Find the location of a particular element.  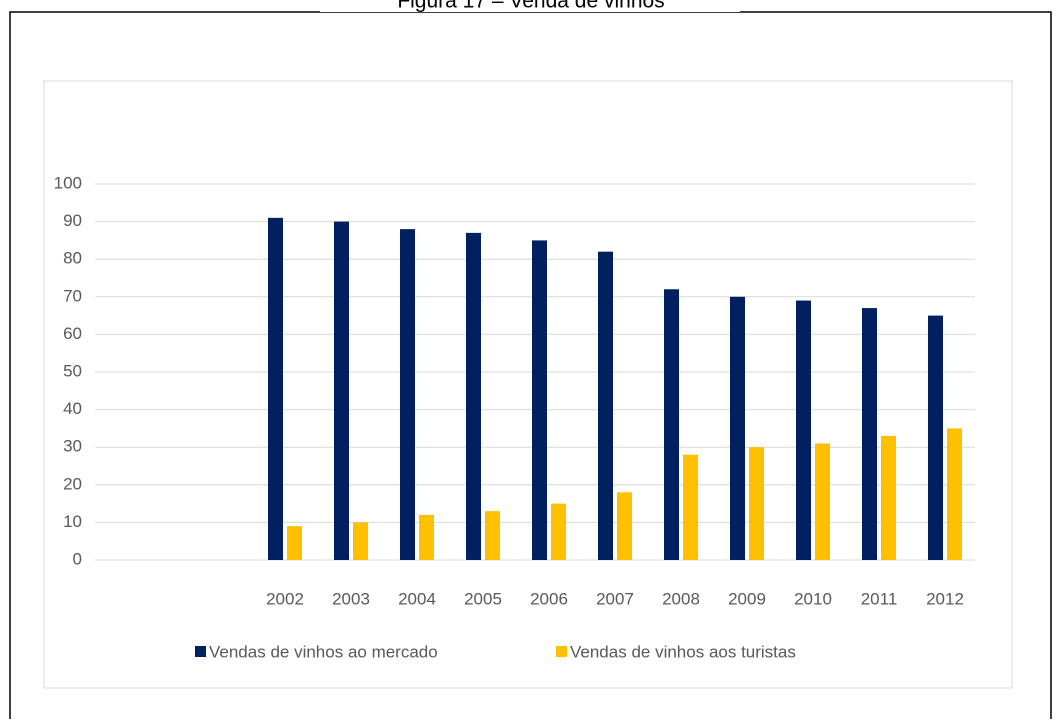

chart-title: Figura 17 – Venda de vinhos is located at coordinates (530, 6).